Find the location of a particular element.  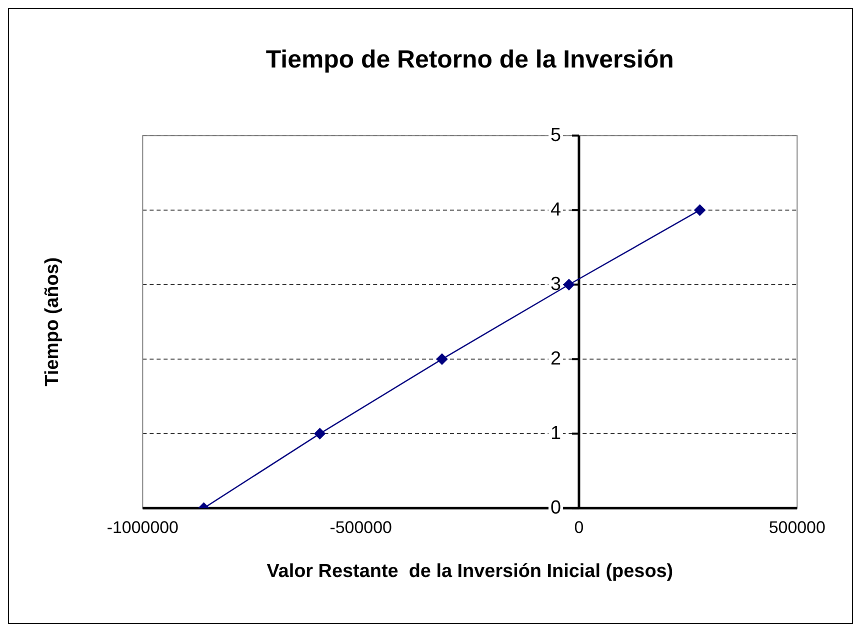

y-tick-label: 3 is located at coordinates (556, 284).